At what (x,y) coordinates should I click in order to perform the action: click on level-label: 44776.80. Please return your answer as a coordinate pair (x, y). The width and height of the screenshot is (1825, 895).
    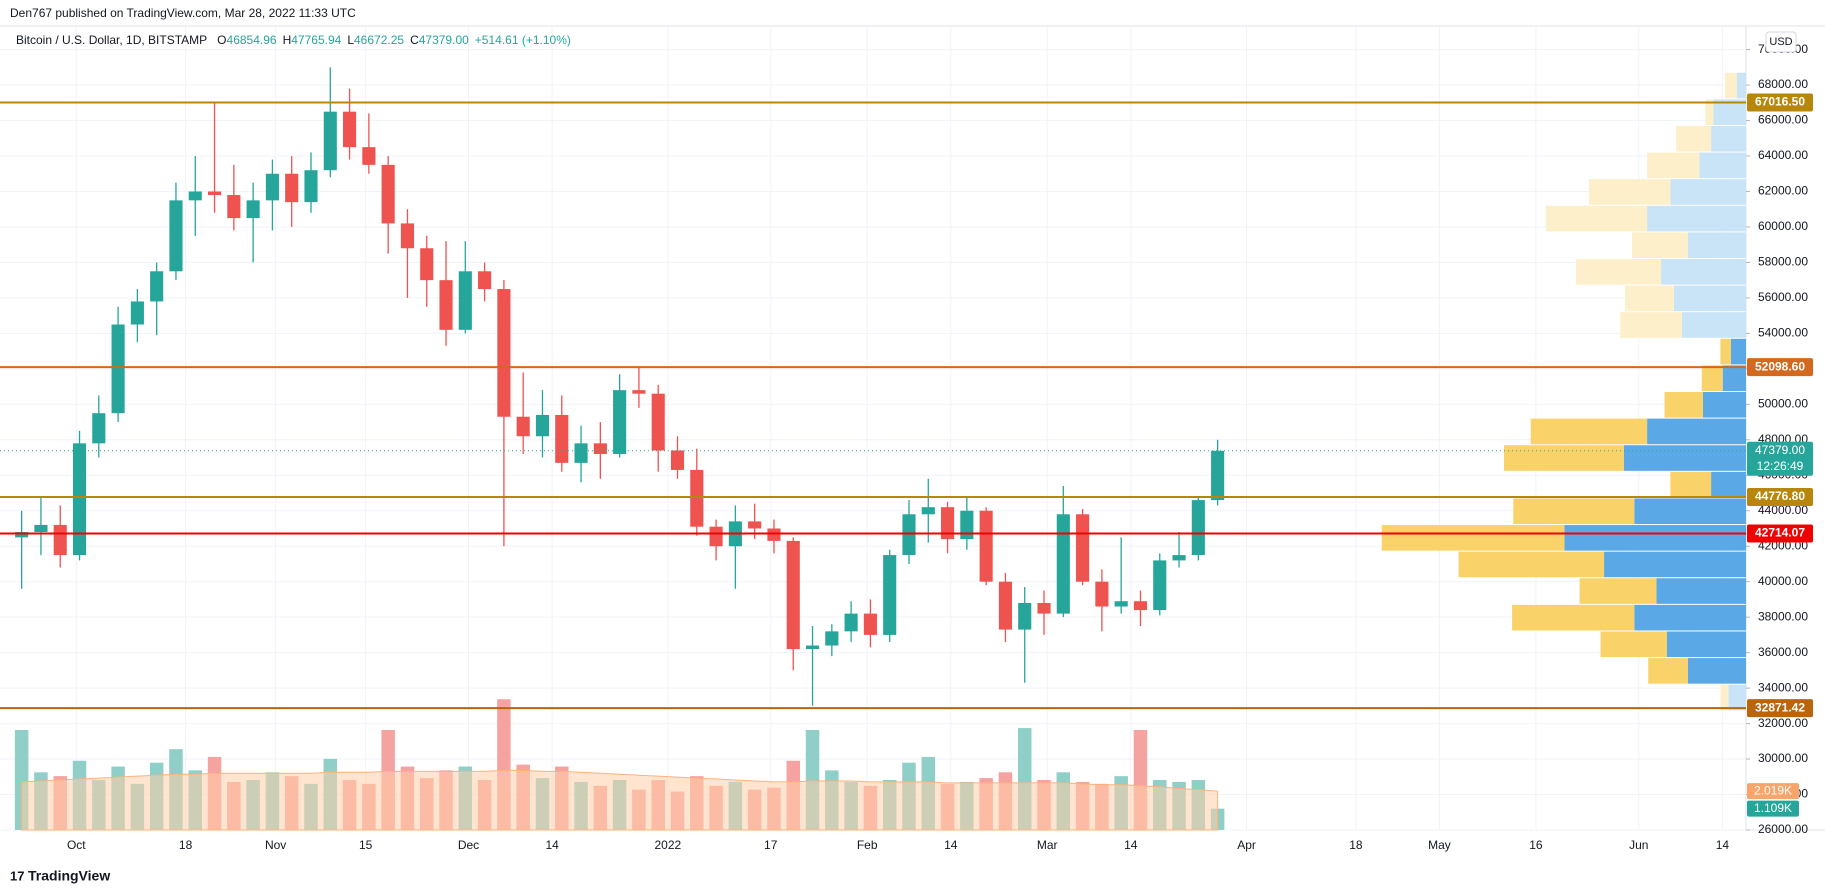
    Looking at the image, I should click on (1780, 496).